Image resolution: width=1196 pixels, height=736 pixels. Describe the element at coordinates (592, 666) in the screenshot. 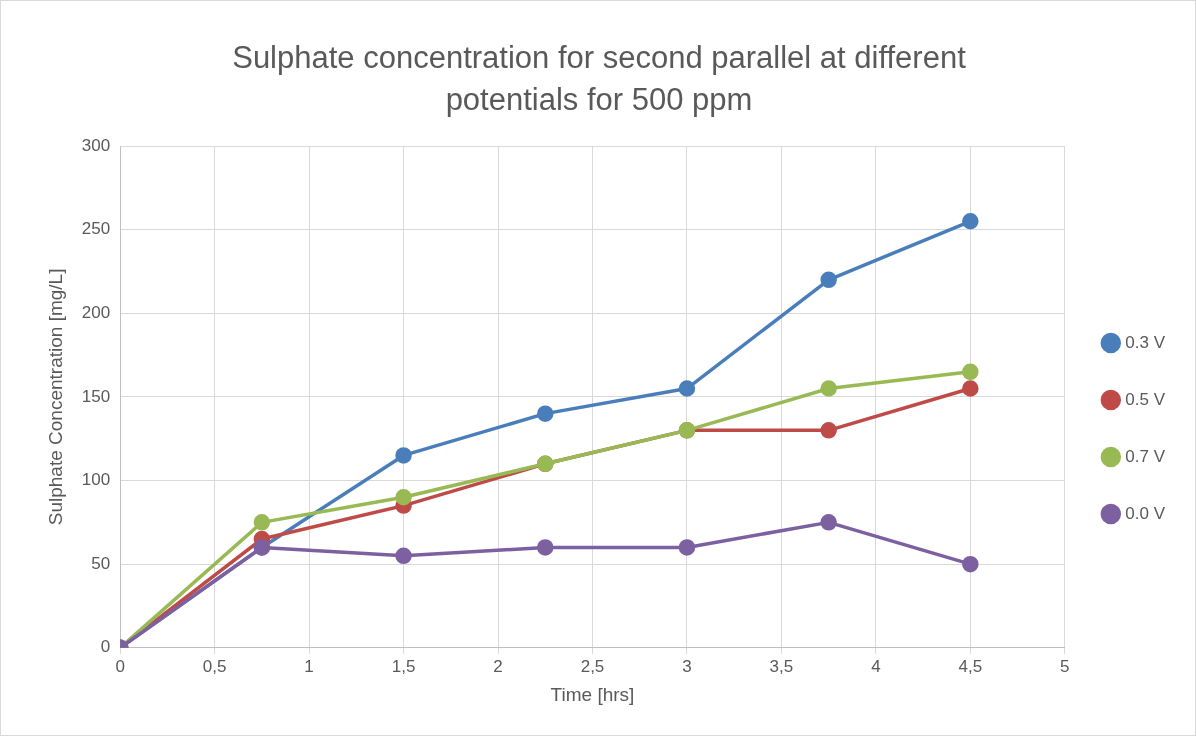

I see `x-tick-label: 2,5` at that location.